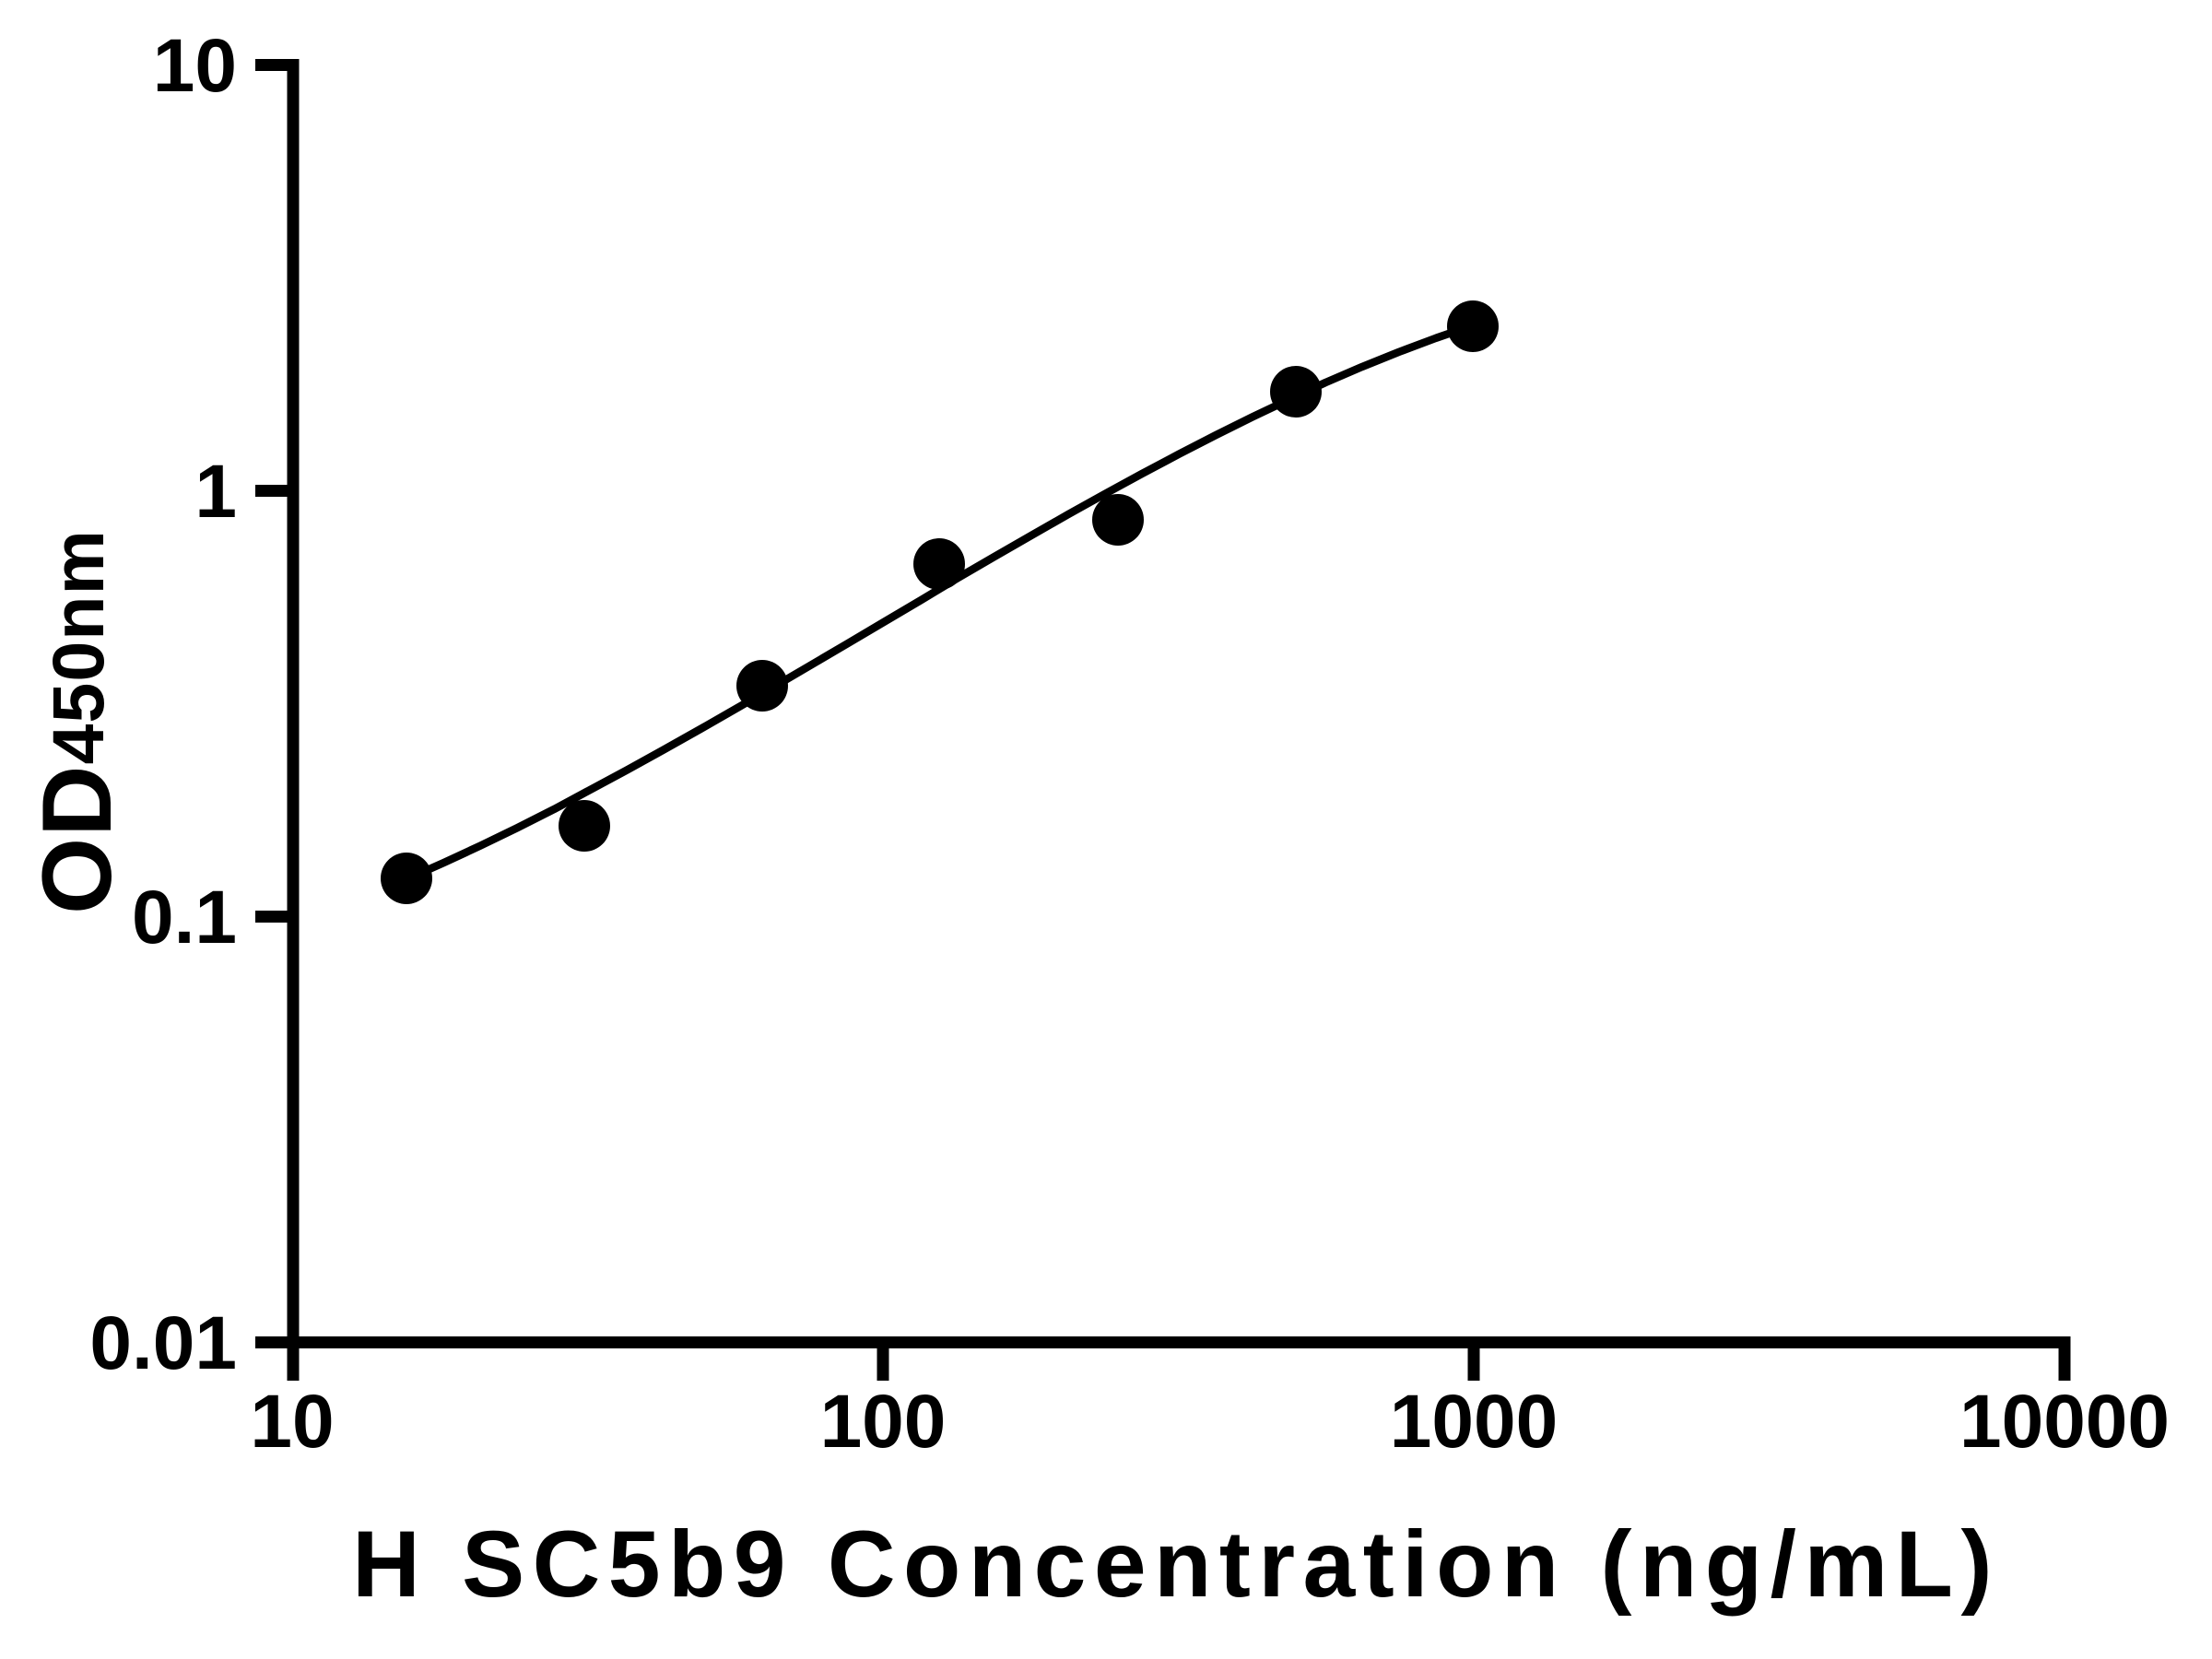 This screenshot has height=1659, width=2212. I want to click on svg-text: 10000, so click(2064, 1422).